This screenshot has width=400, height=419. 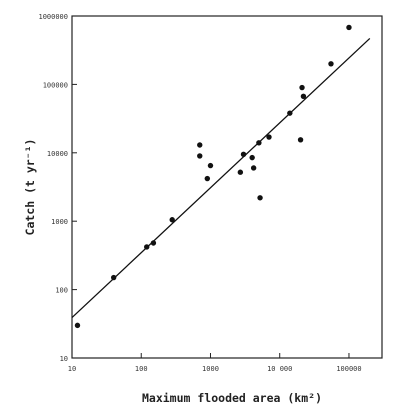 What do you see at coordinates (53, 17) in the screenshot?
I see `y-tick-label: 1000000` at bounding box center [53, 17].